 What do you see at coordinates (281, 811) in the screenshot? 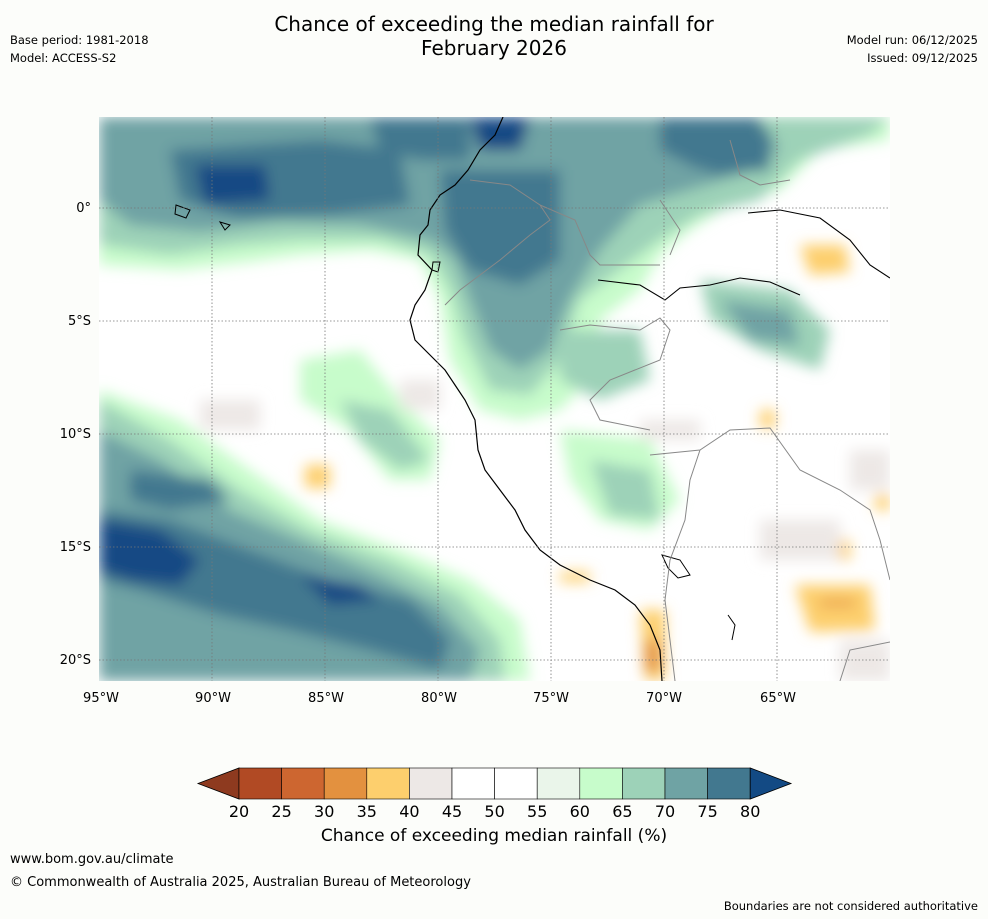
I see `colorbar-tick-label: 25` at bounding box center [281, 811].